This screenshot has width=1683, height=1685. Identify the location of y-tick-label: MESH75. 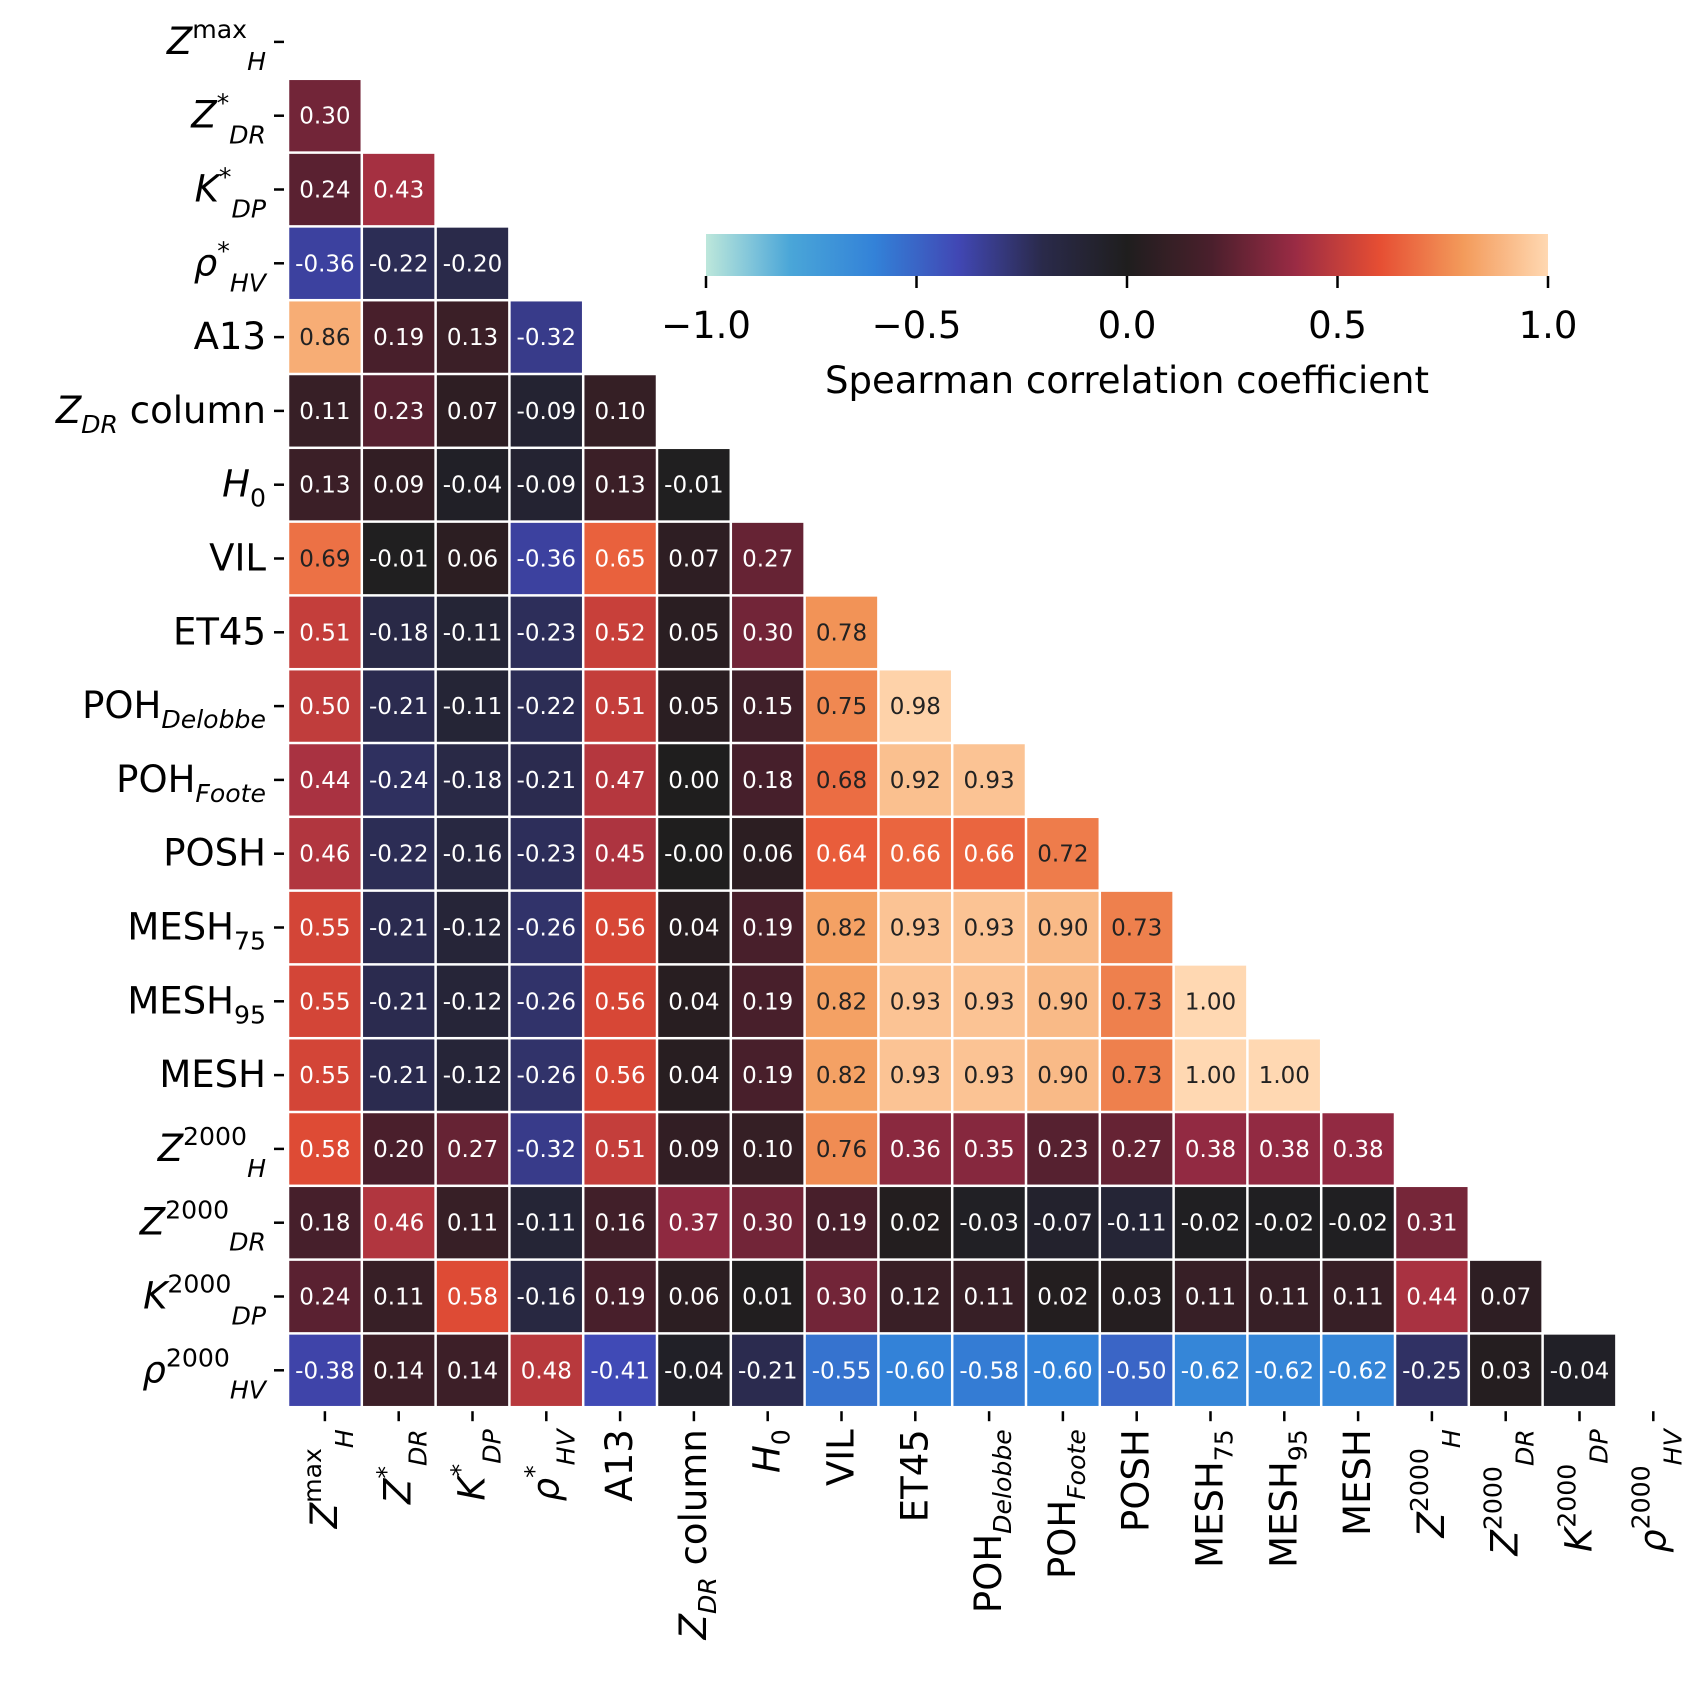
(196, 931).